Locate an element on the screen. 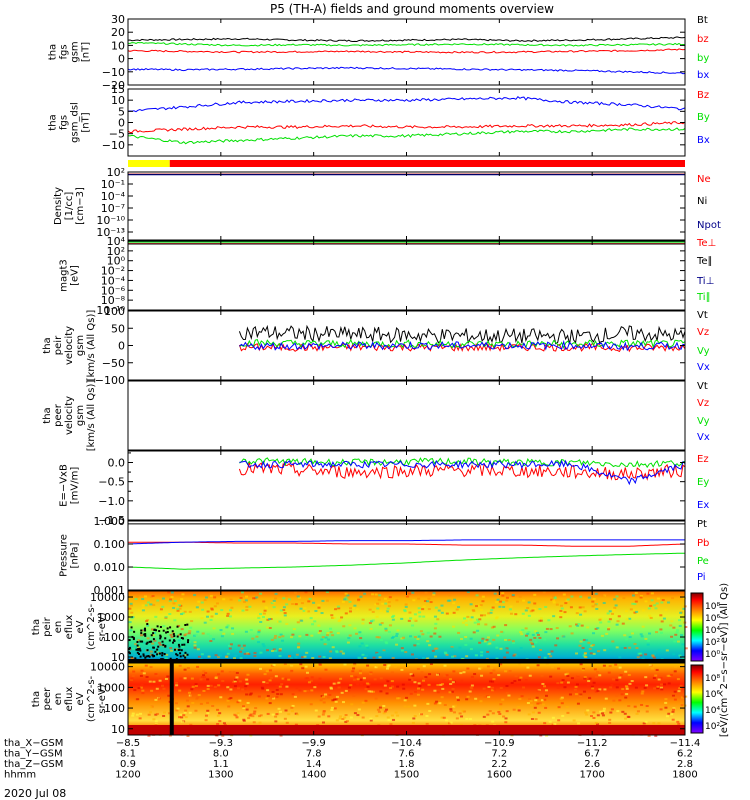 The height and width of the screenshot is (800, 750). y-axis-label: en is located at coordinates (58, 699).